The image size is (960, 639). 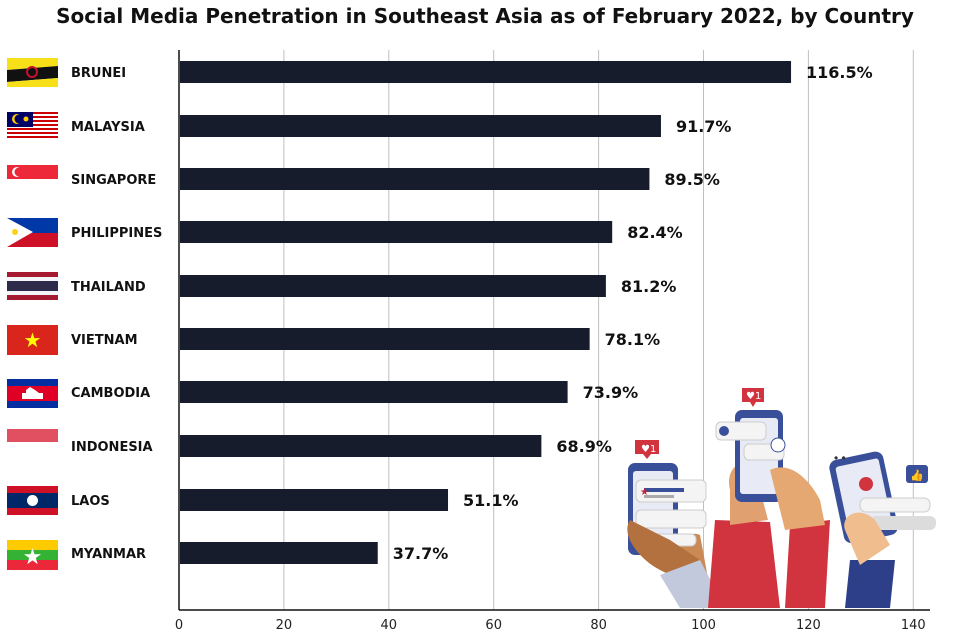 I want to click on country-label: THAILAND, so click(x=108, y=287).